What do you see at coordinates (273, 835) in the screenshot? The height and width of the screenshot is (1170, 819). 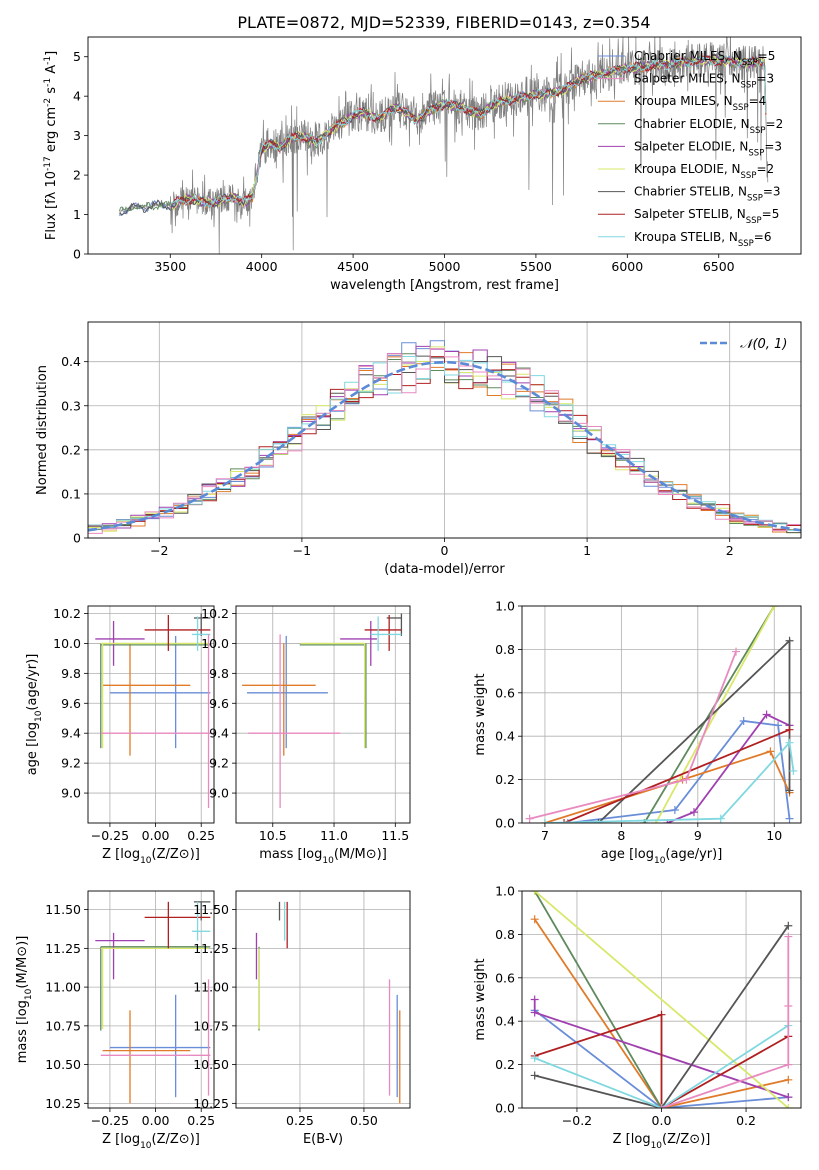 I see `x-tick-label: 10.5` at bounding box center [273, 835].